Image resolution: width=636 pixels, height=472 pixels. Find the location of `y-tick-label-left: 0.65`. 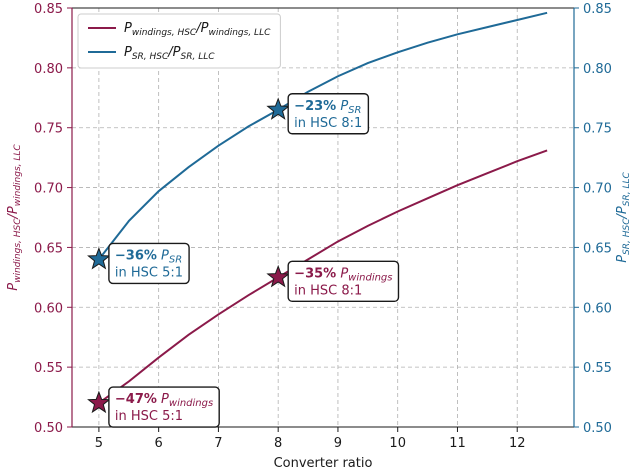

y-tick-label-left: 0.65 is located at coordinates (48, 248).